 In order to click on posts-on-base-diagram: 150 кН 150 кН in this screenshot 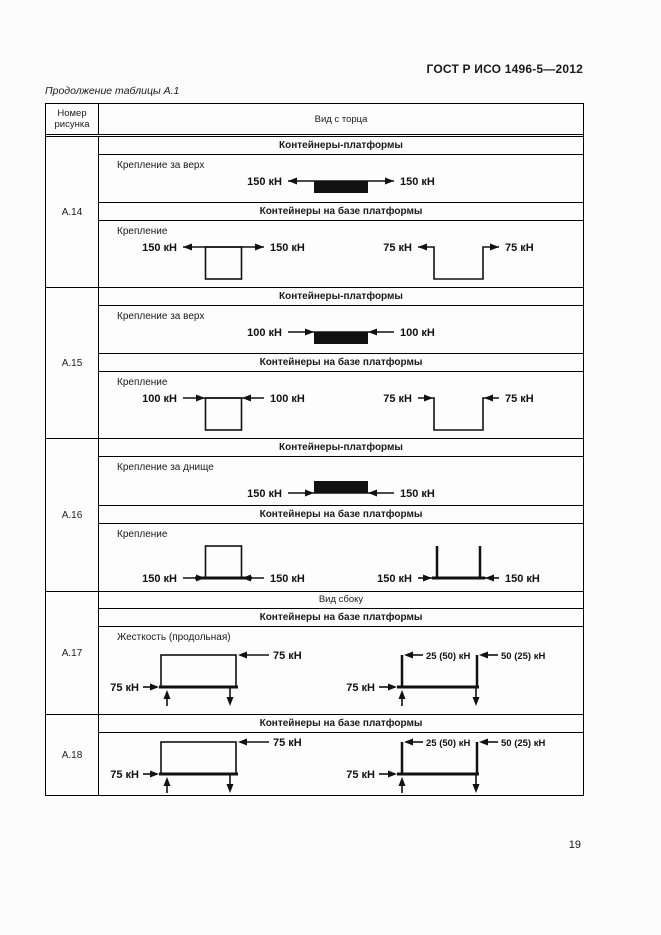, I will do `click(458, 565)`.